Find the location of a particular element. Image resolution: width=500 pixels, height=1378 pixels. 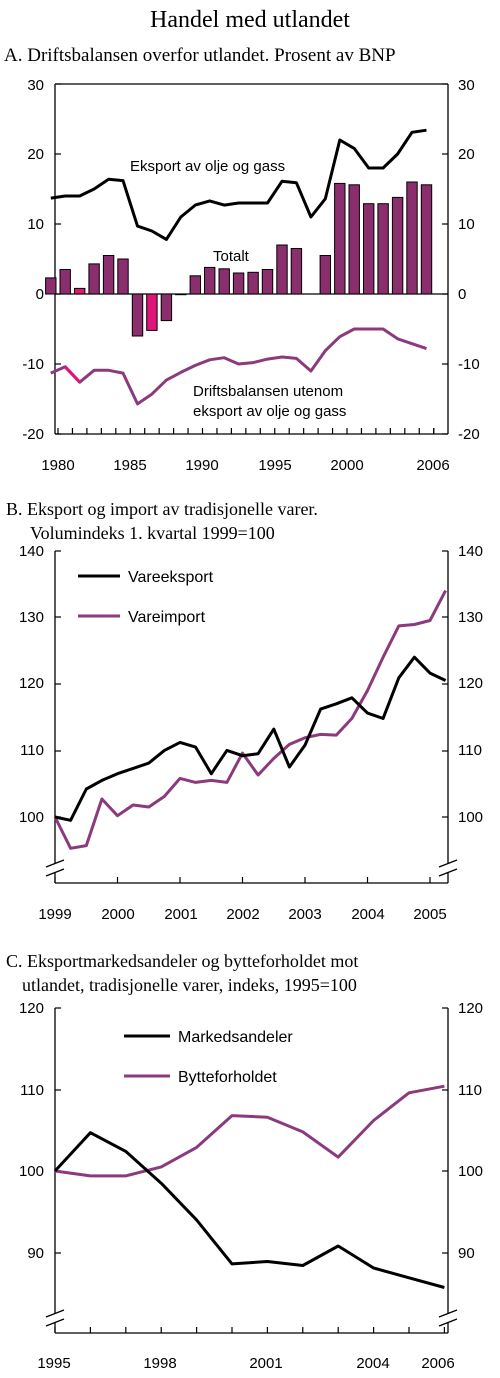

line-eksport-olje-gass is located at coordinates (238, 184).